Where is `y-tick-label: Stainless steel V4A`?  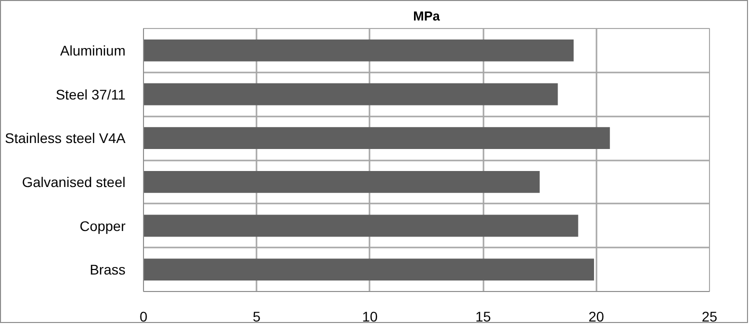 y-tick-label: Stainless steel V4A is located at coordinates (65, 138).